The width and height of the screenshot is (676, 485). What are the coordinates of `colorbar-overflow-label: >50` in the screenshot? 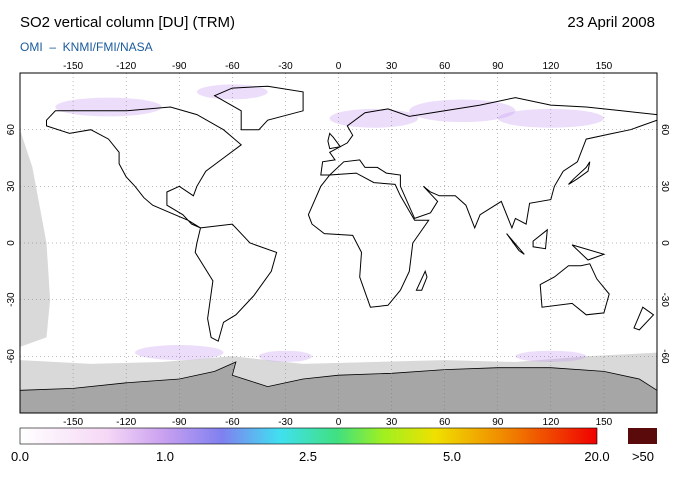 It's located at (643, 456).